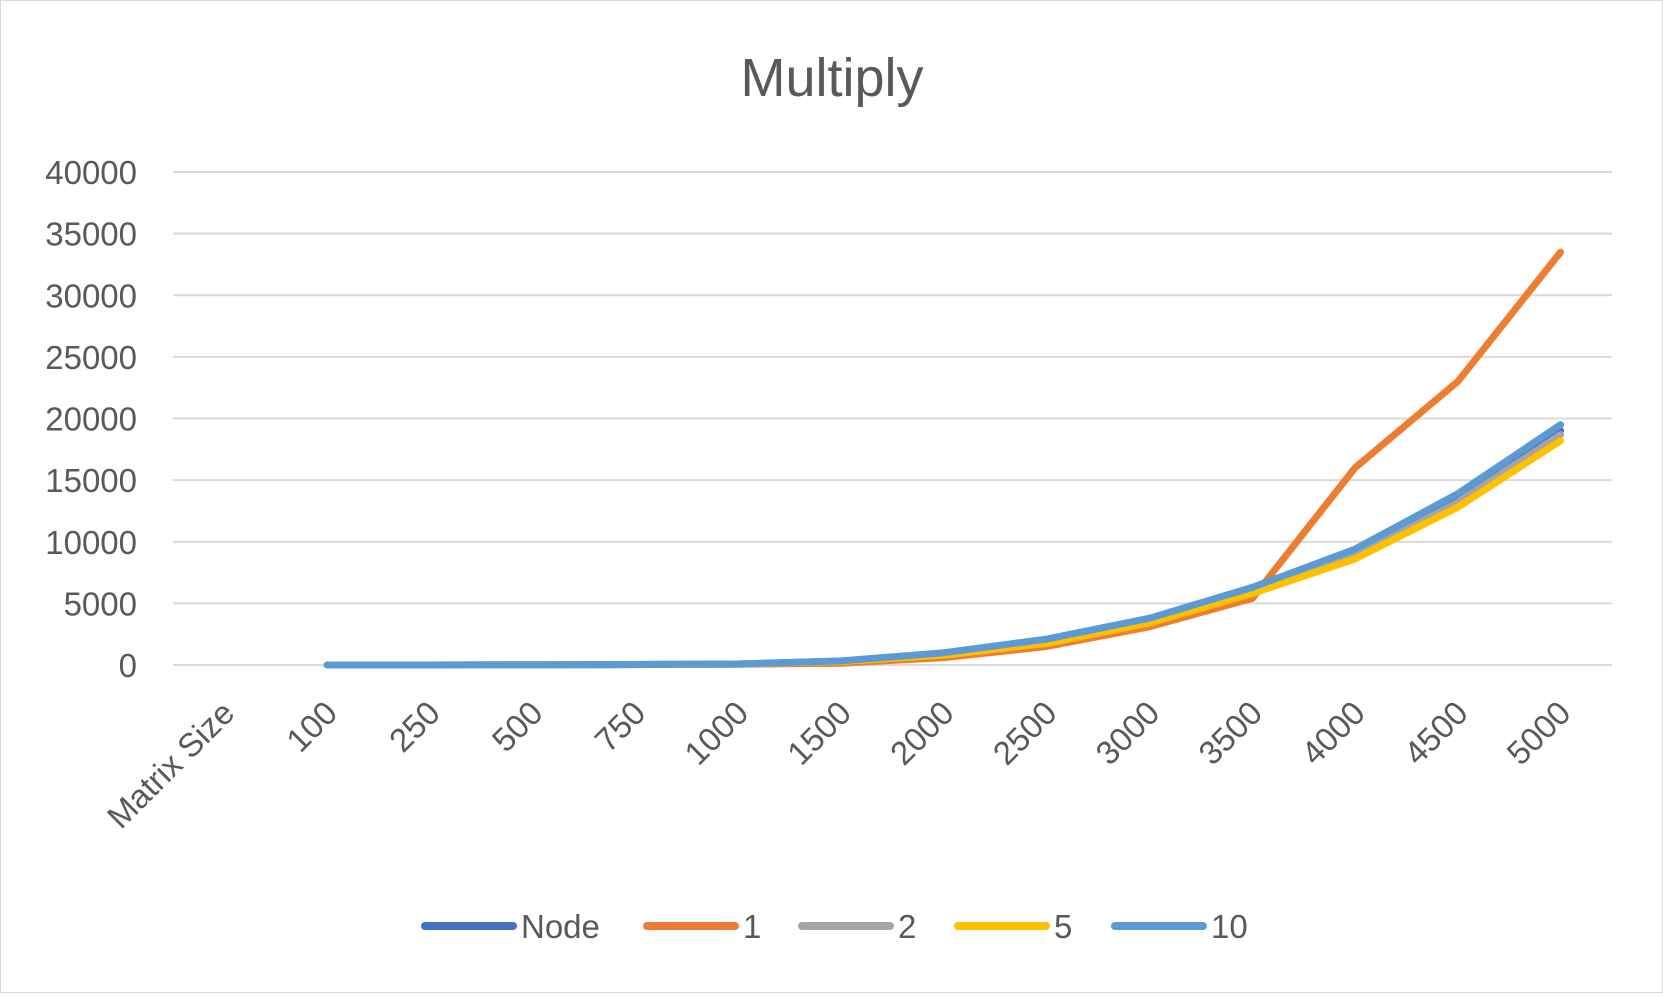  I want to click on y-tick-label: 20000, so click(91, 419).